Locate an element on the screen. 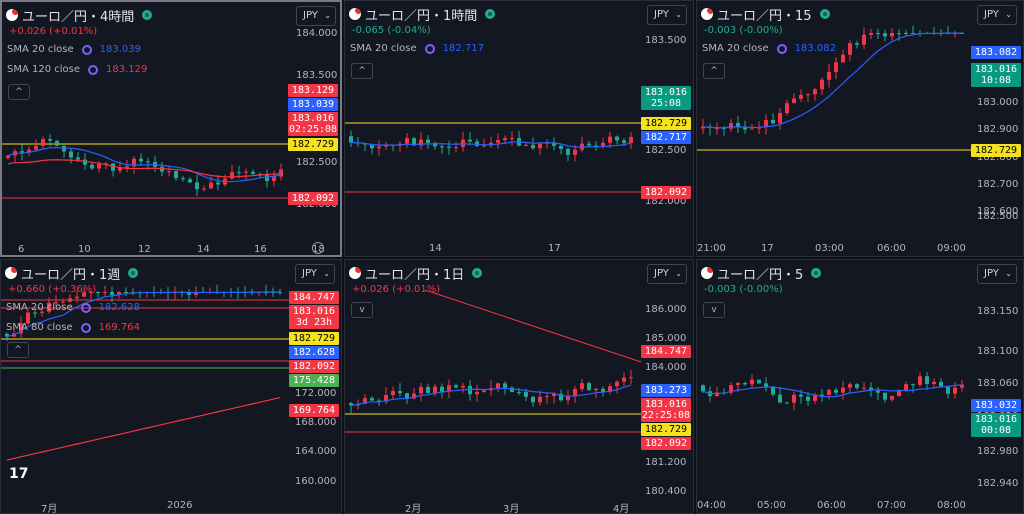  symbol-title: ユーロ／円・1週 is located at coordinates (71, 275).